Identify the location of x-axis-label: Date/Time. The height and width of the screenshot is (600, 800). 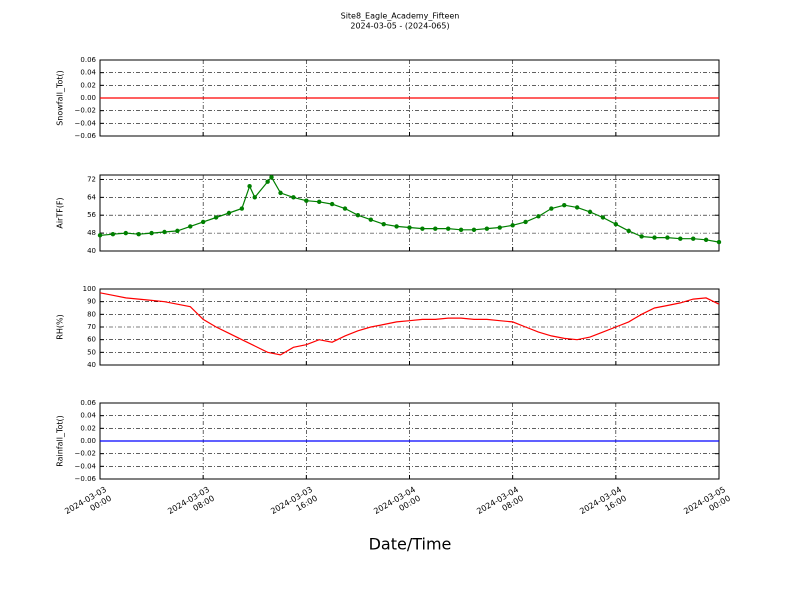
(410, 544).